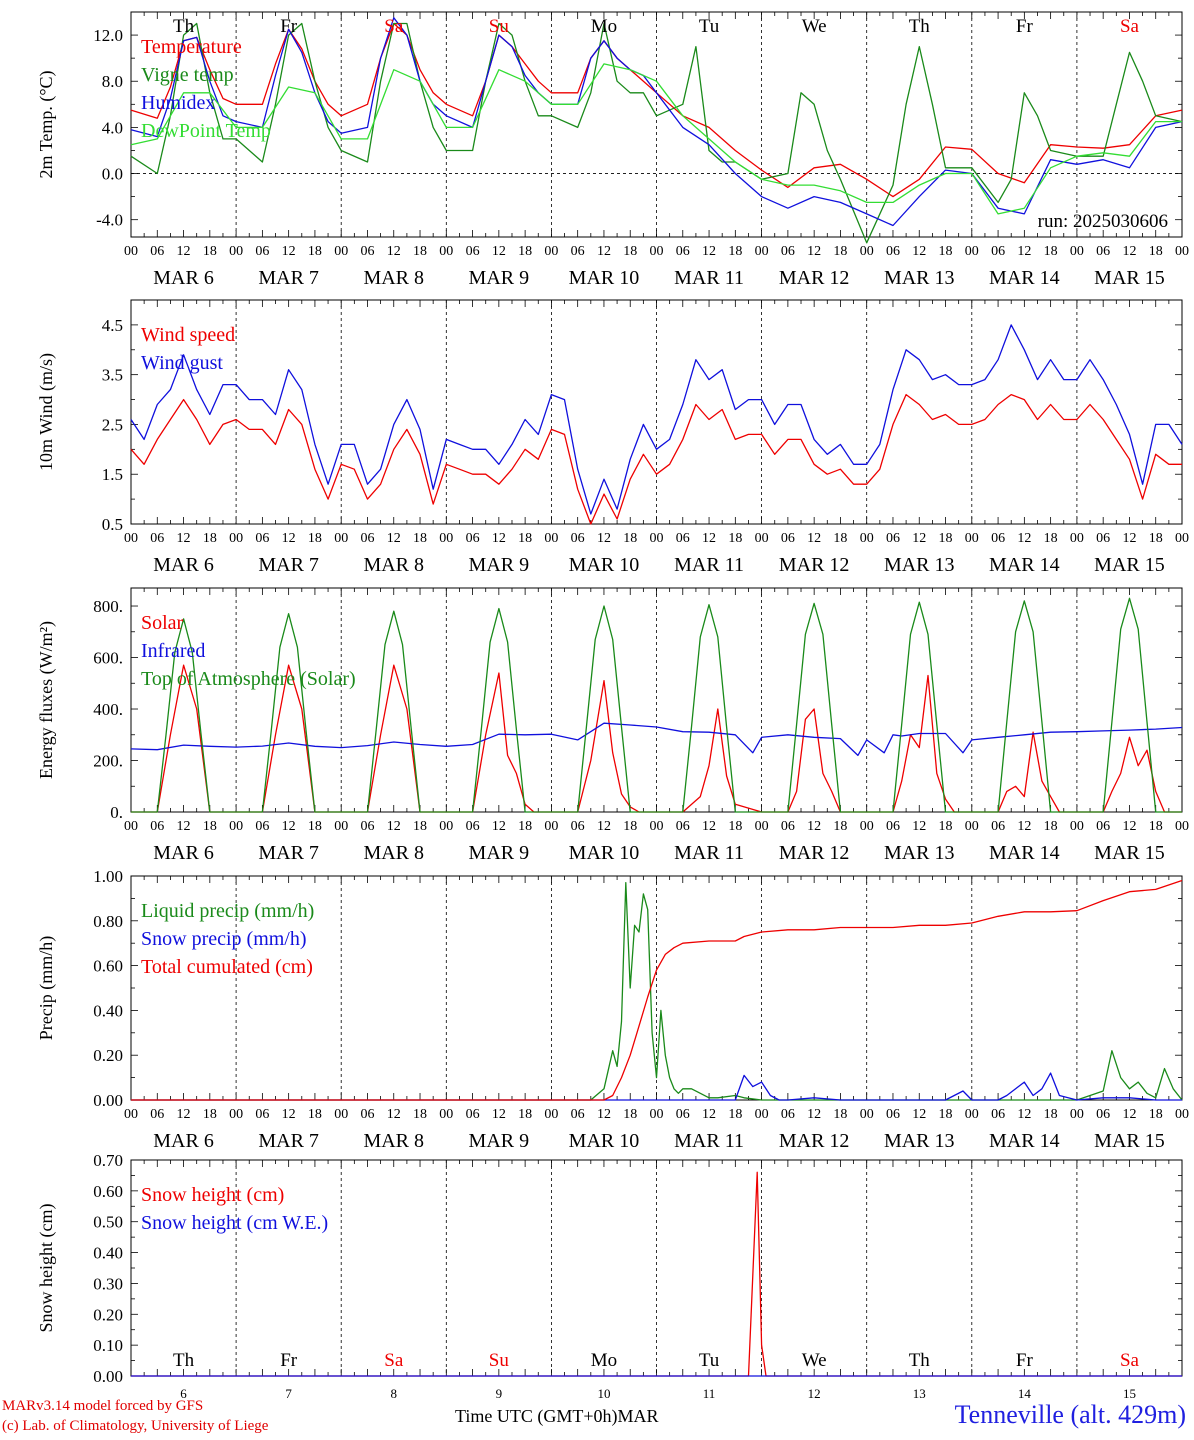  Describe the element at coordinates (108, 1253) in the screenshot. I see `y-tick-label: 0.40` at that location.